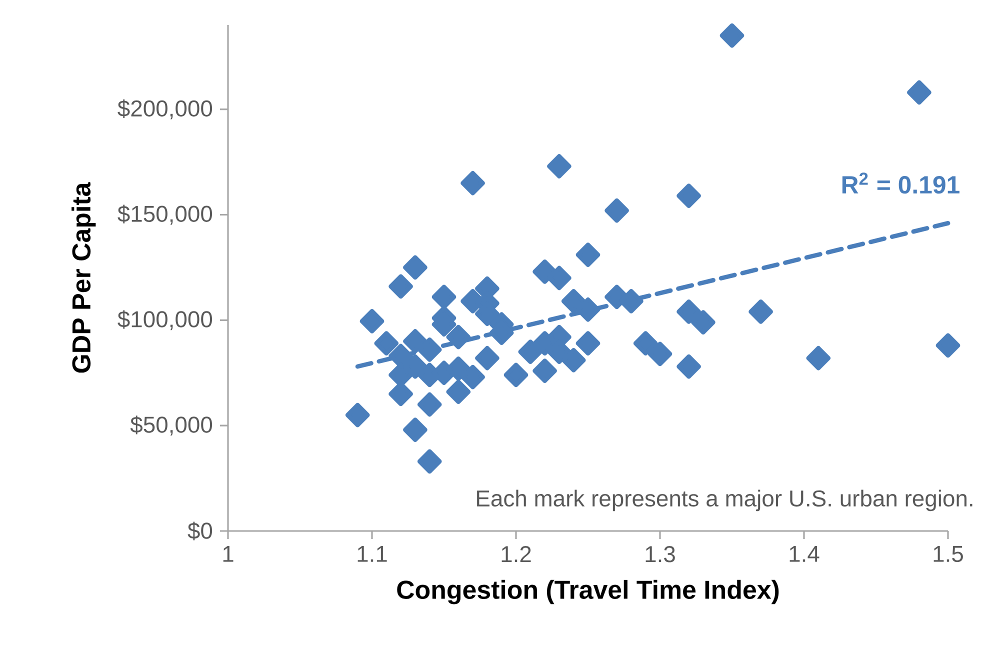  I want to click on annotation: R$^{2}$ = 0.191, so click(901, 183).